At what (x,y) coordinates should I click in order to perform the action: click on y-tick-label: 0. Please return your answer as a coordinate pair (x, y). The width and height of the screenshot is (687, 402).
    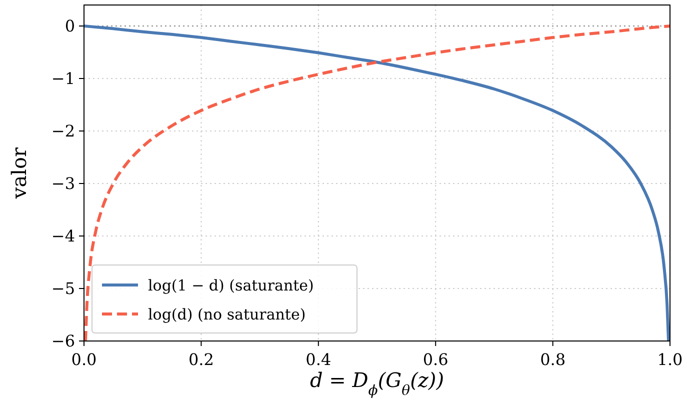
    Looking at the image, I should click on (69, 26).